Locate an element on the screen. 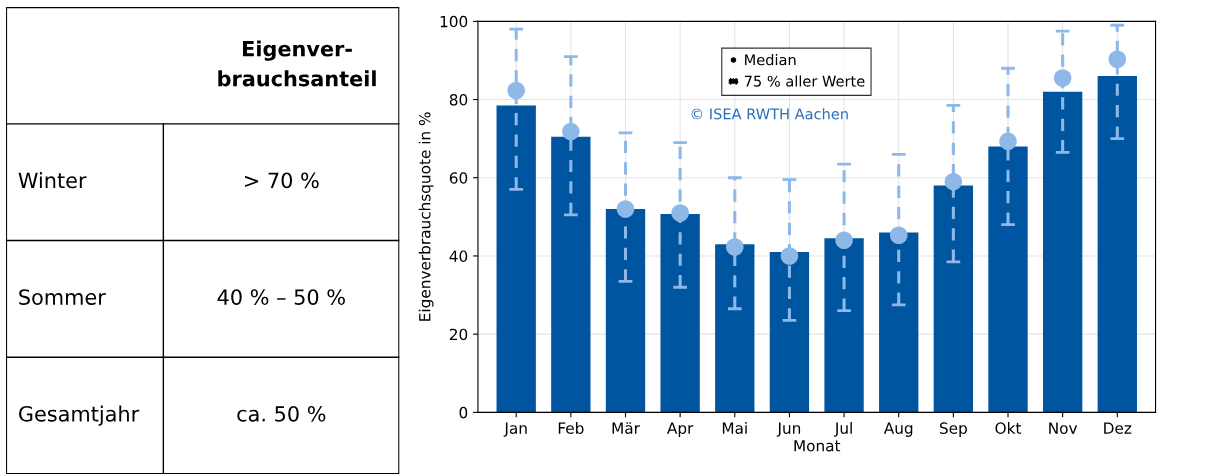 The height and width of the screenshot is (474, 1210). x-tick-label: Jan is located at coordinates (515, 429).